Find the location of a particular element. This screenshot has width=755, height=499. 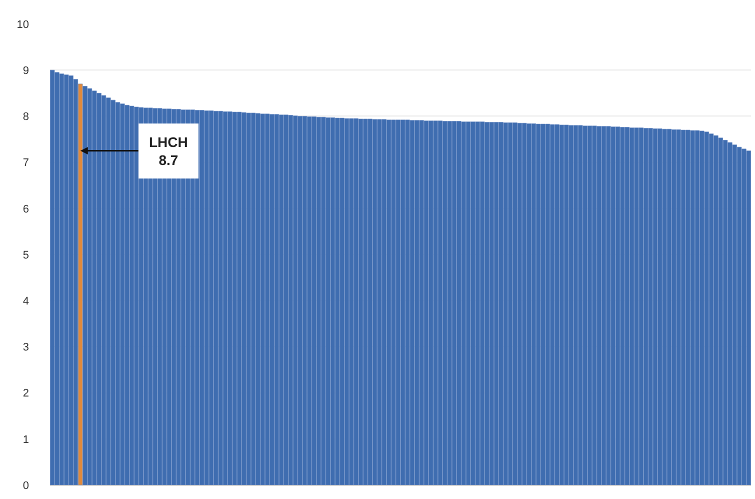

y-tick-label: 10 is located at coordinates (22, 24).